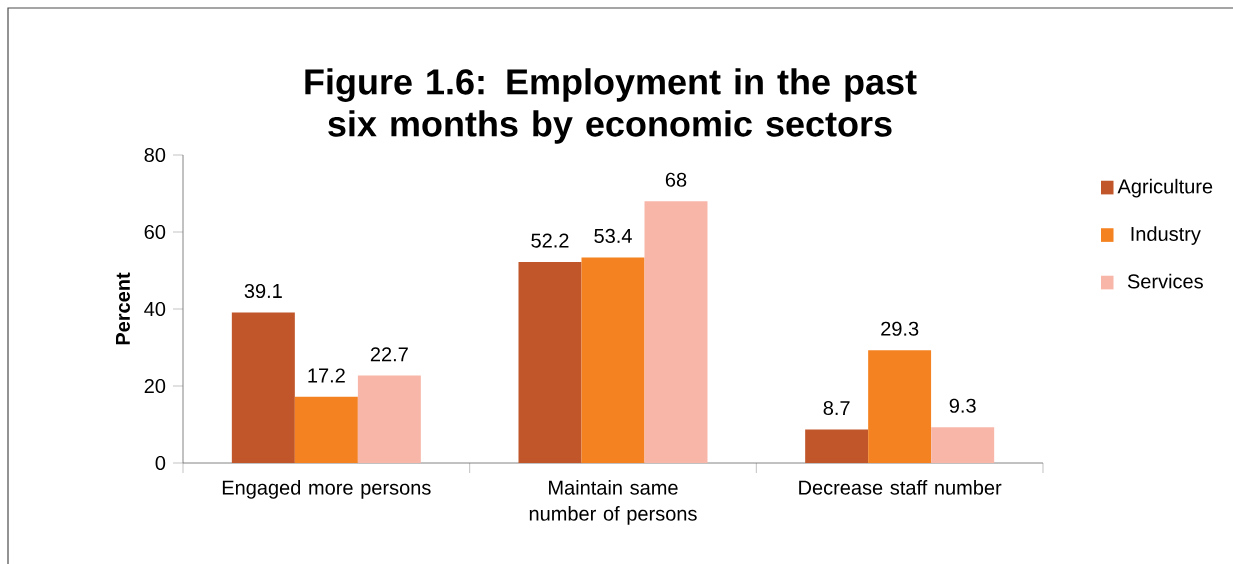  I want to click on legend-label: Industry, so click(1166, 235).